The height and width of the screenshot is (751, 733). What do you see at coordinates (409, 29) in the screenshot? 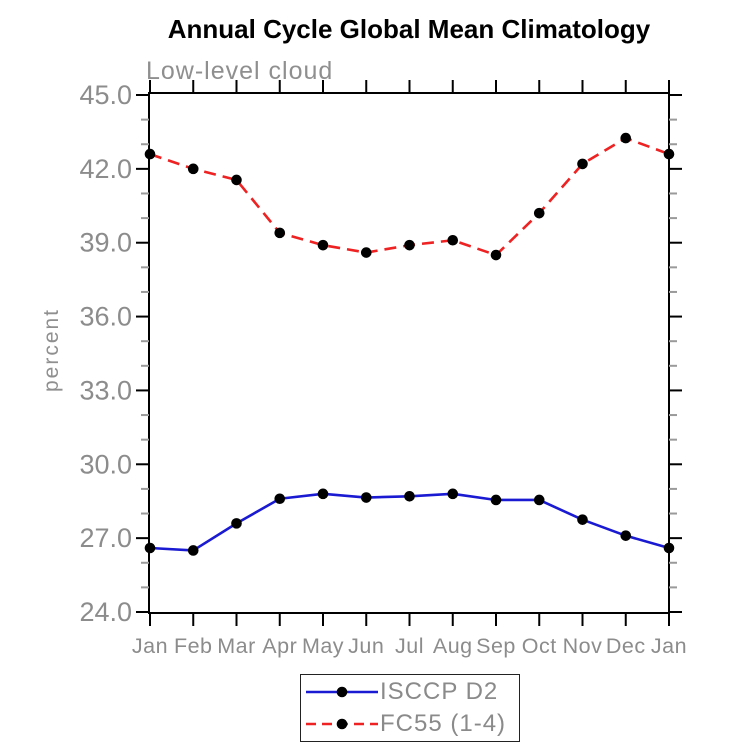
I see `chart-title: Annual Cycle Global Mean Climatology` at bounding box center [409, 29].